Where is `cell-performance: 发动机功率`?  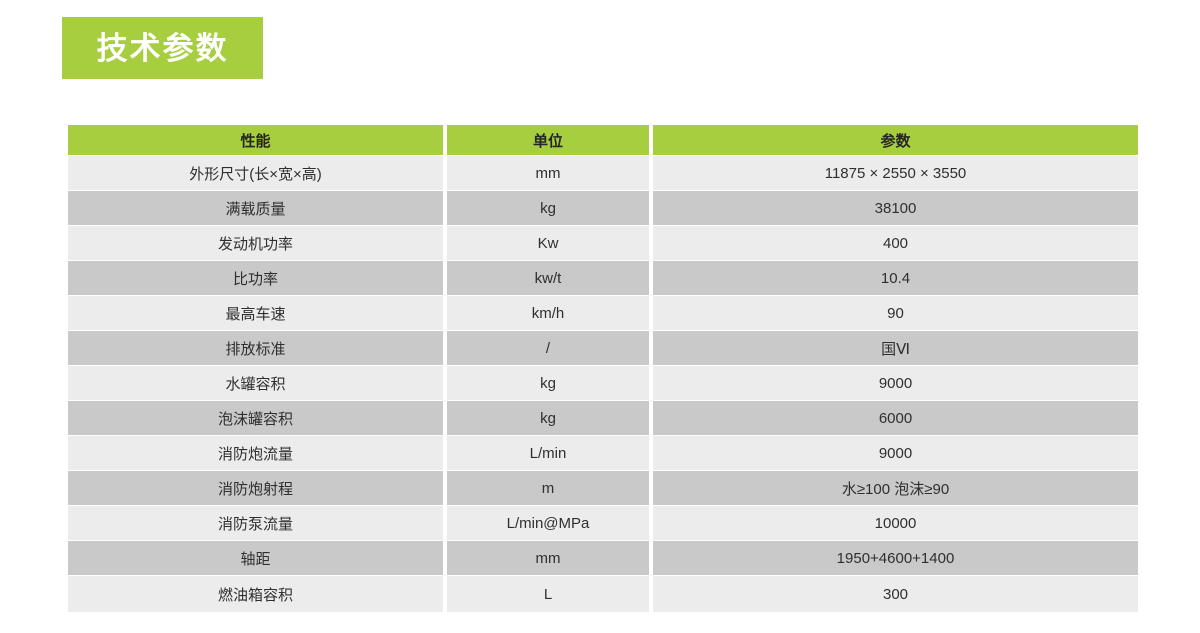
cell-performance: 发动机功率 is located at coordinates (257, 243).